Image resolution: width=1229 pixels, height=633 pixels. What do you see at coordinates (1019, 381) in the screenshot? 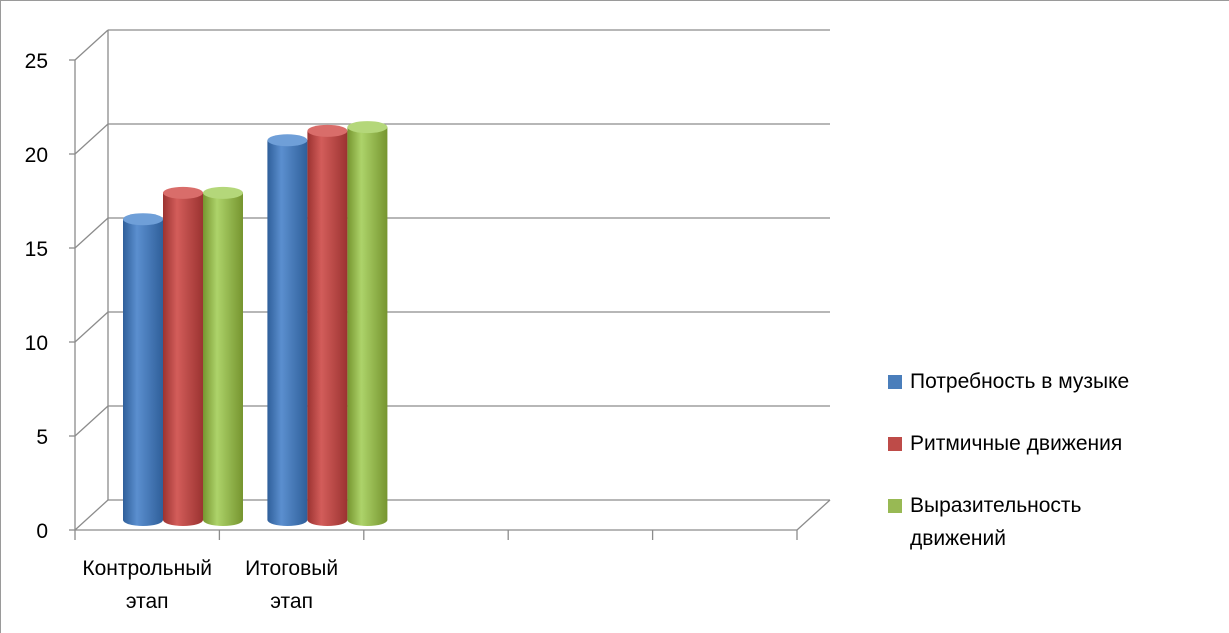
I see `legend-label: Потребность в музыке` at bounding box center [1019, 381].